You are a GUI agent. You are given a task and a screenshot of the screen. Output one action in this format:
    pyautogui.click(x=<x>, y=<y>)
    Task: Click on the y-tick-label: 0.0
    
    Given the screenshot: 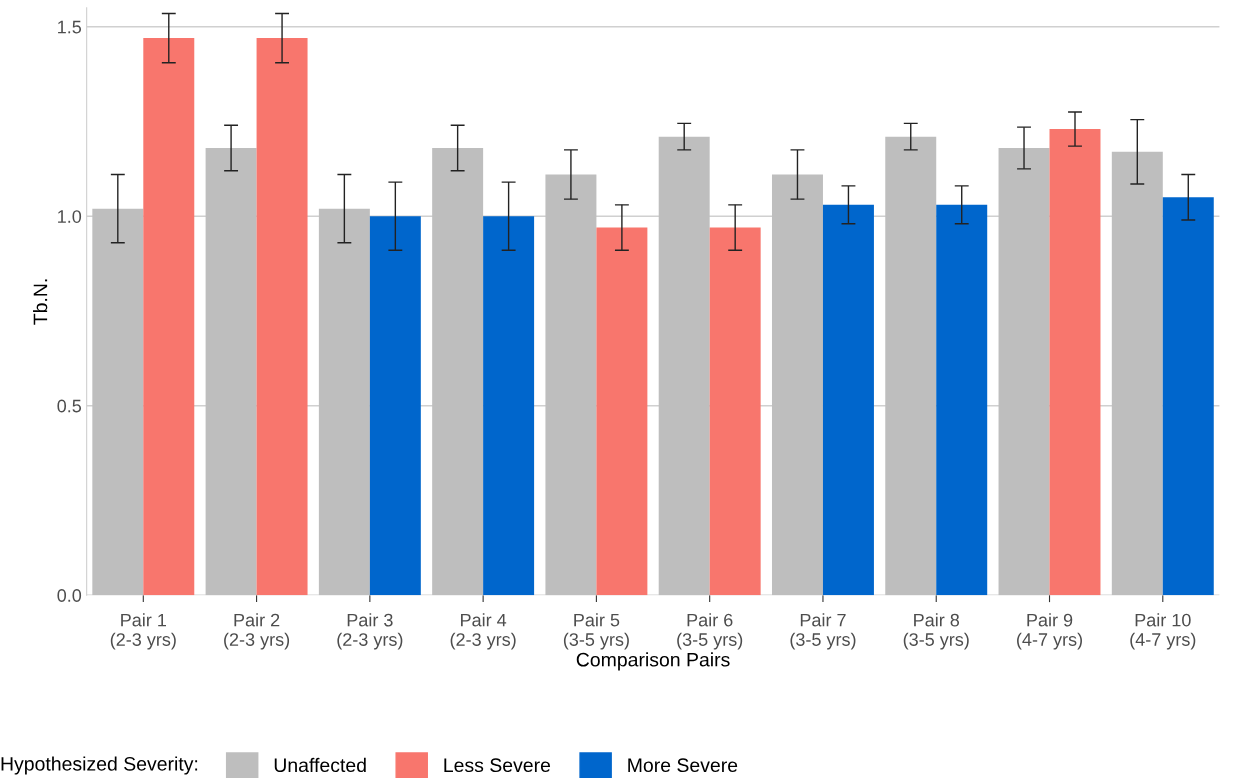 What is the action you would take?
    pyautogui.click(x=69, y=595)
    